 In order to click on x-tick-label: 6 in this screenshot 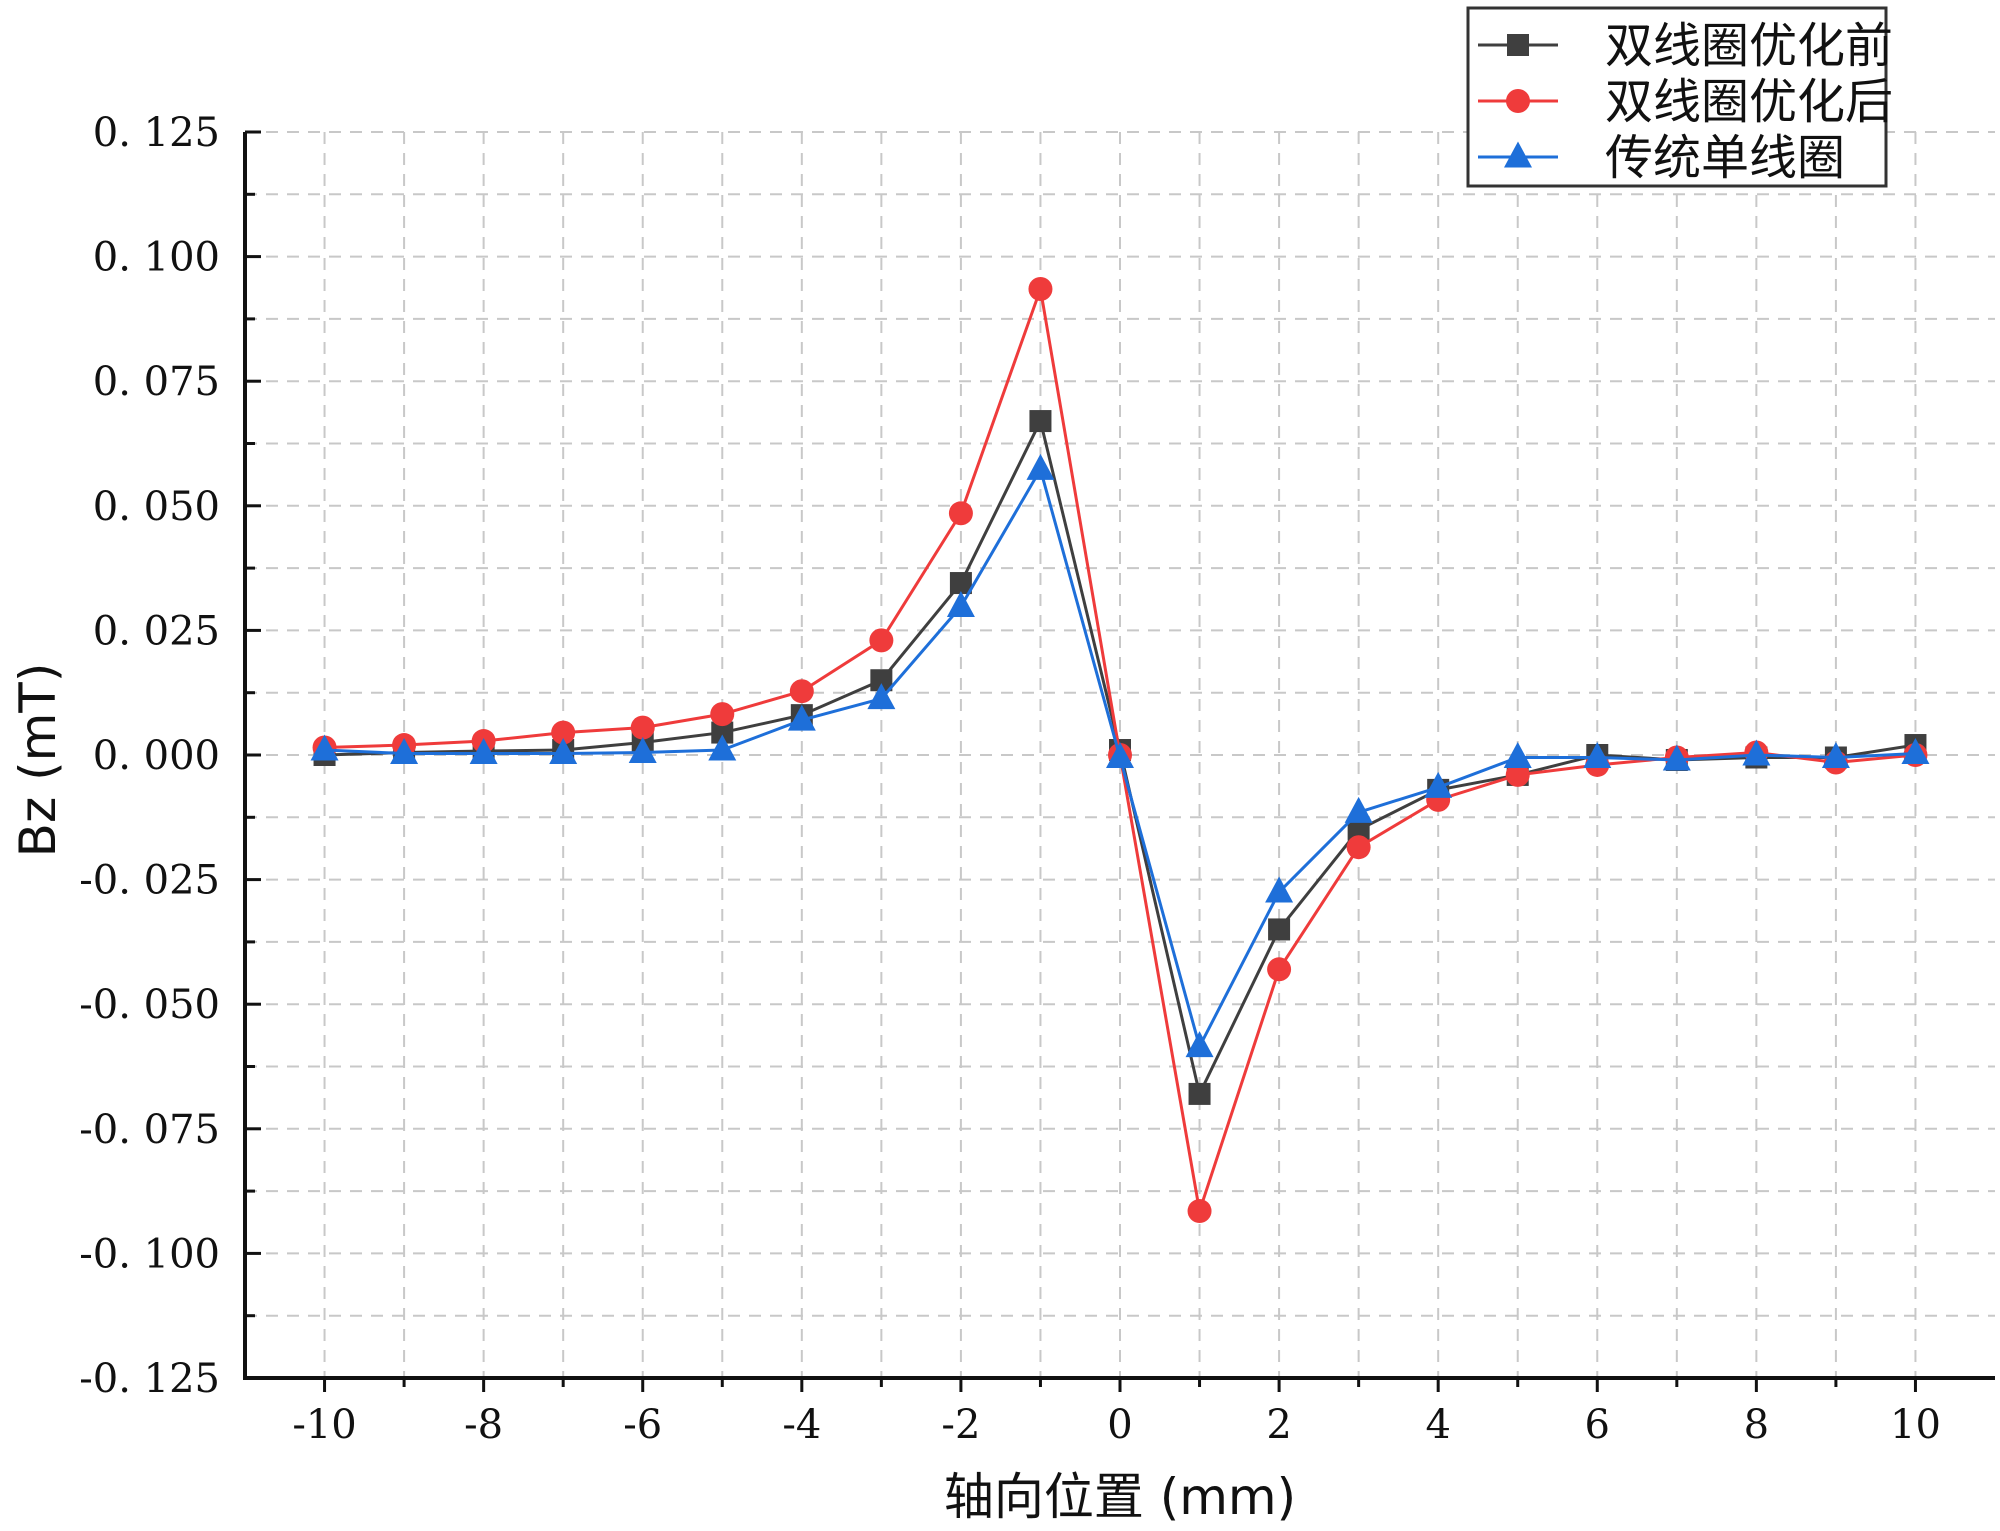, I will do `click(1597, 1425)`.